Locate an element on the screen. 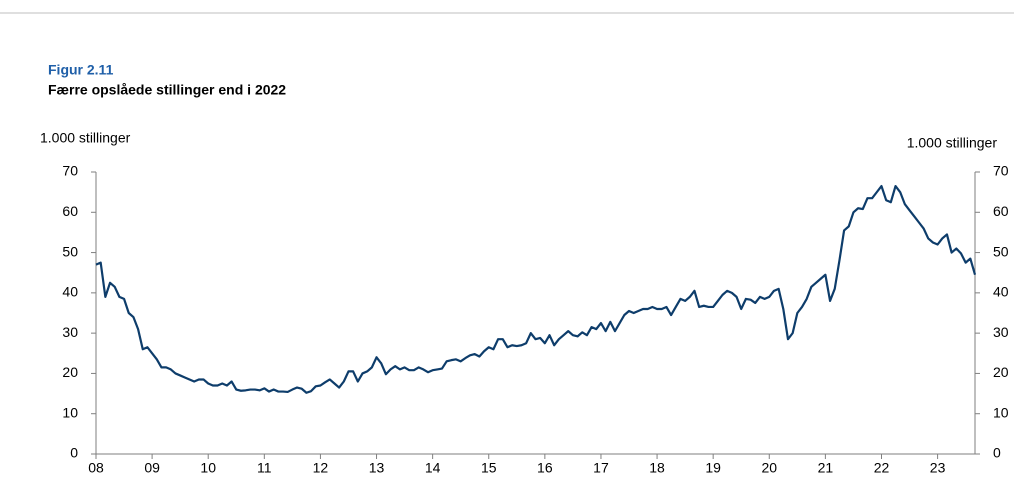 The image size is (1014, 495). x-tick-label: 20 is located at coordinates (769, 468).